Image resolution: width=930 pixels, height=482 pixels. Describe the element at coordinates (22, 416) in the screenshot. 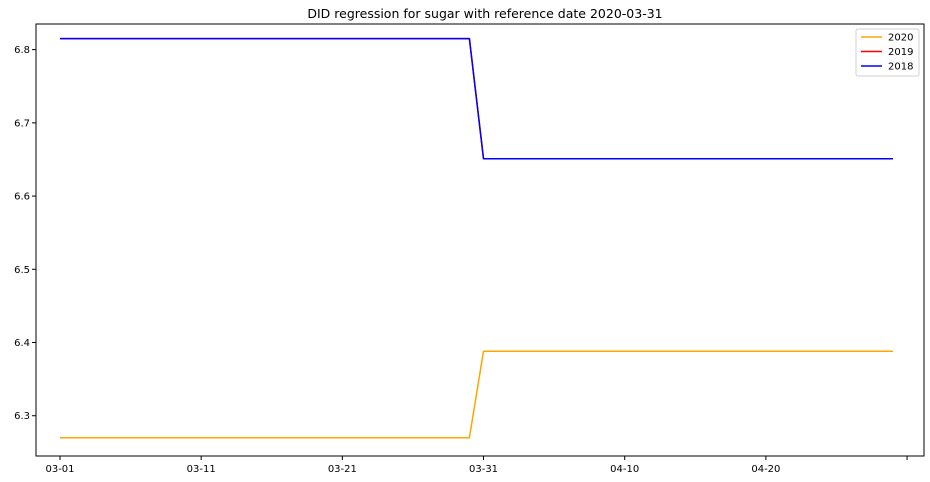

I see `y-tick-label: 6.3` at that location.